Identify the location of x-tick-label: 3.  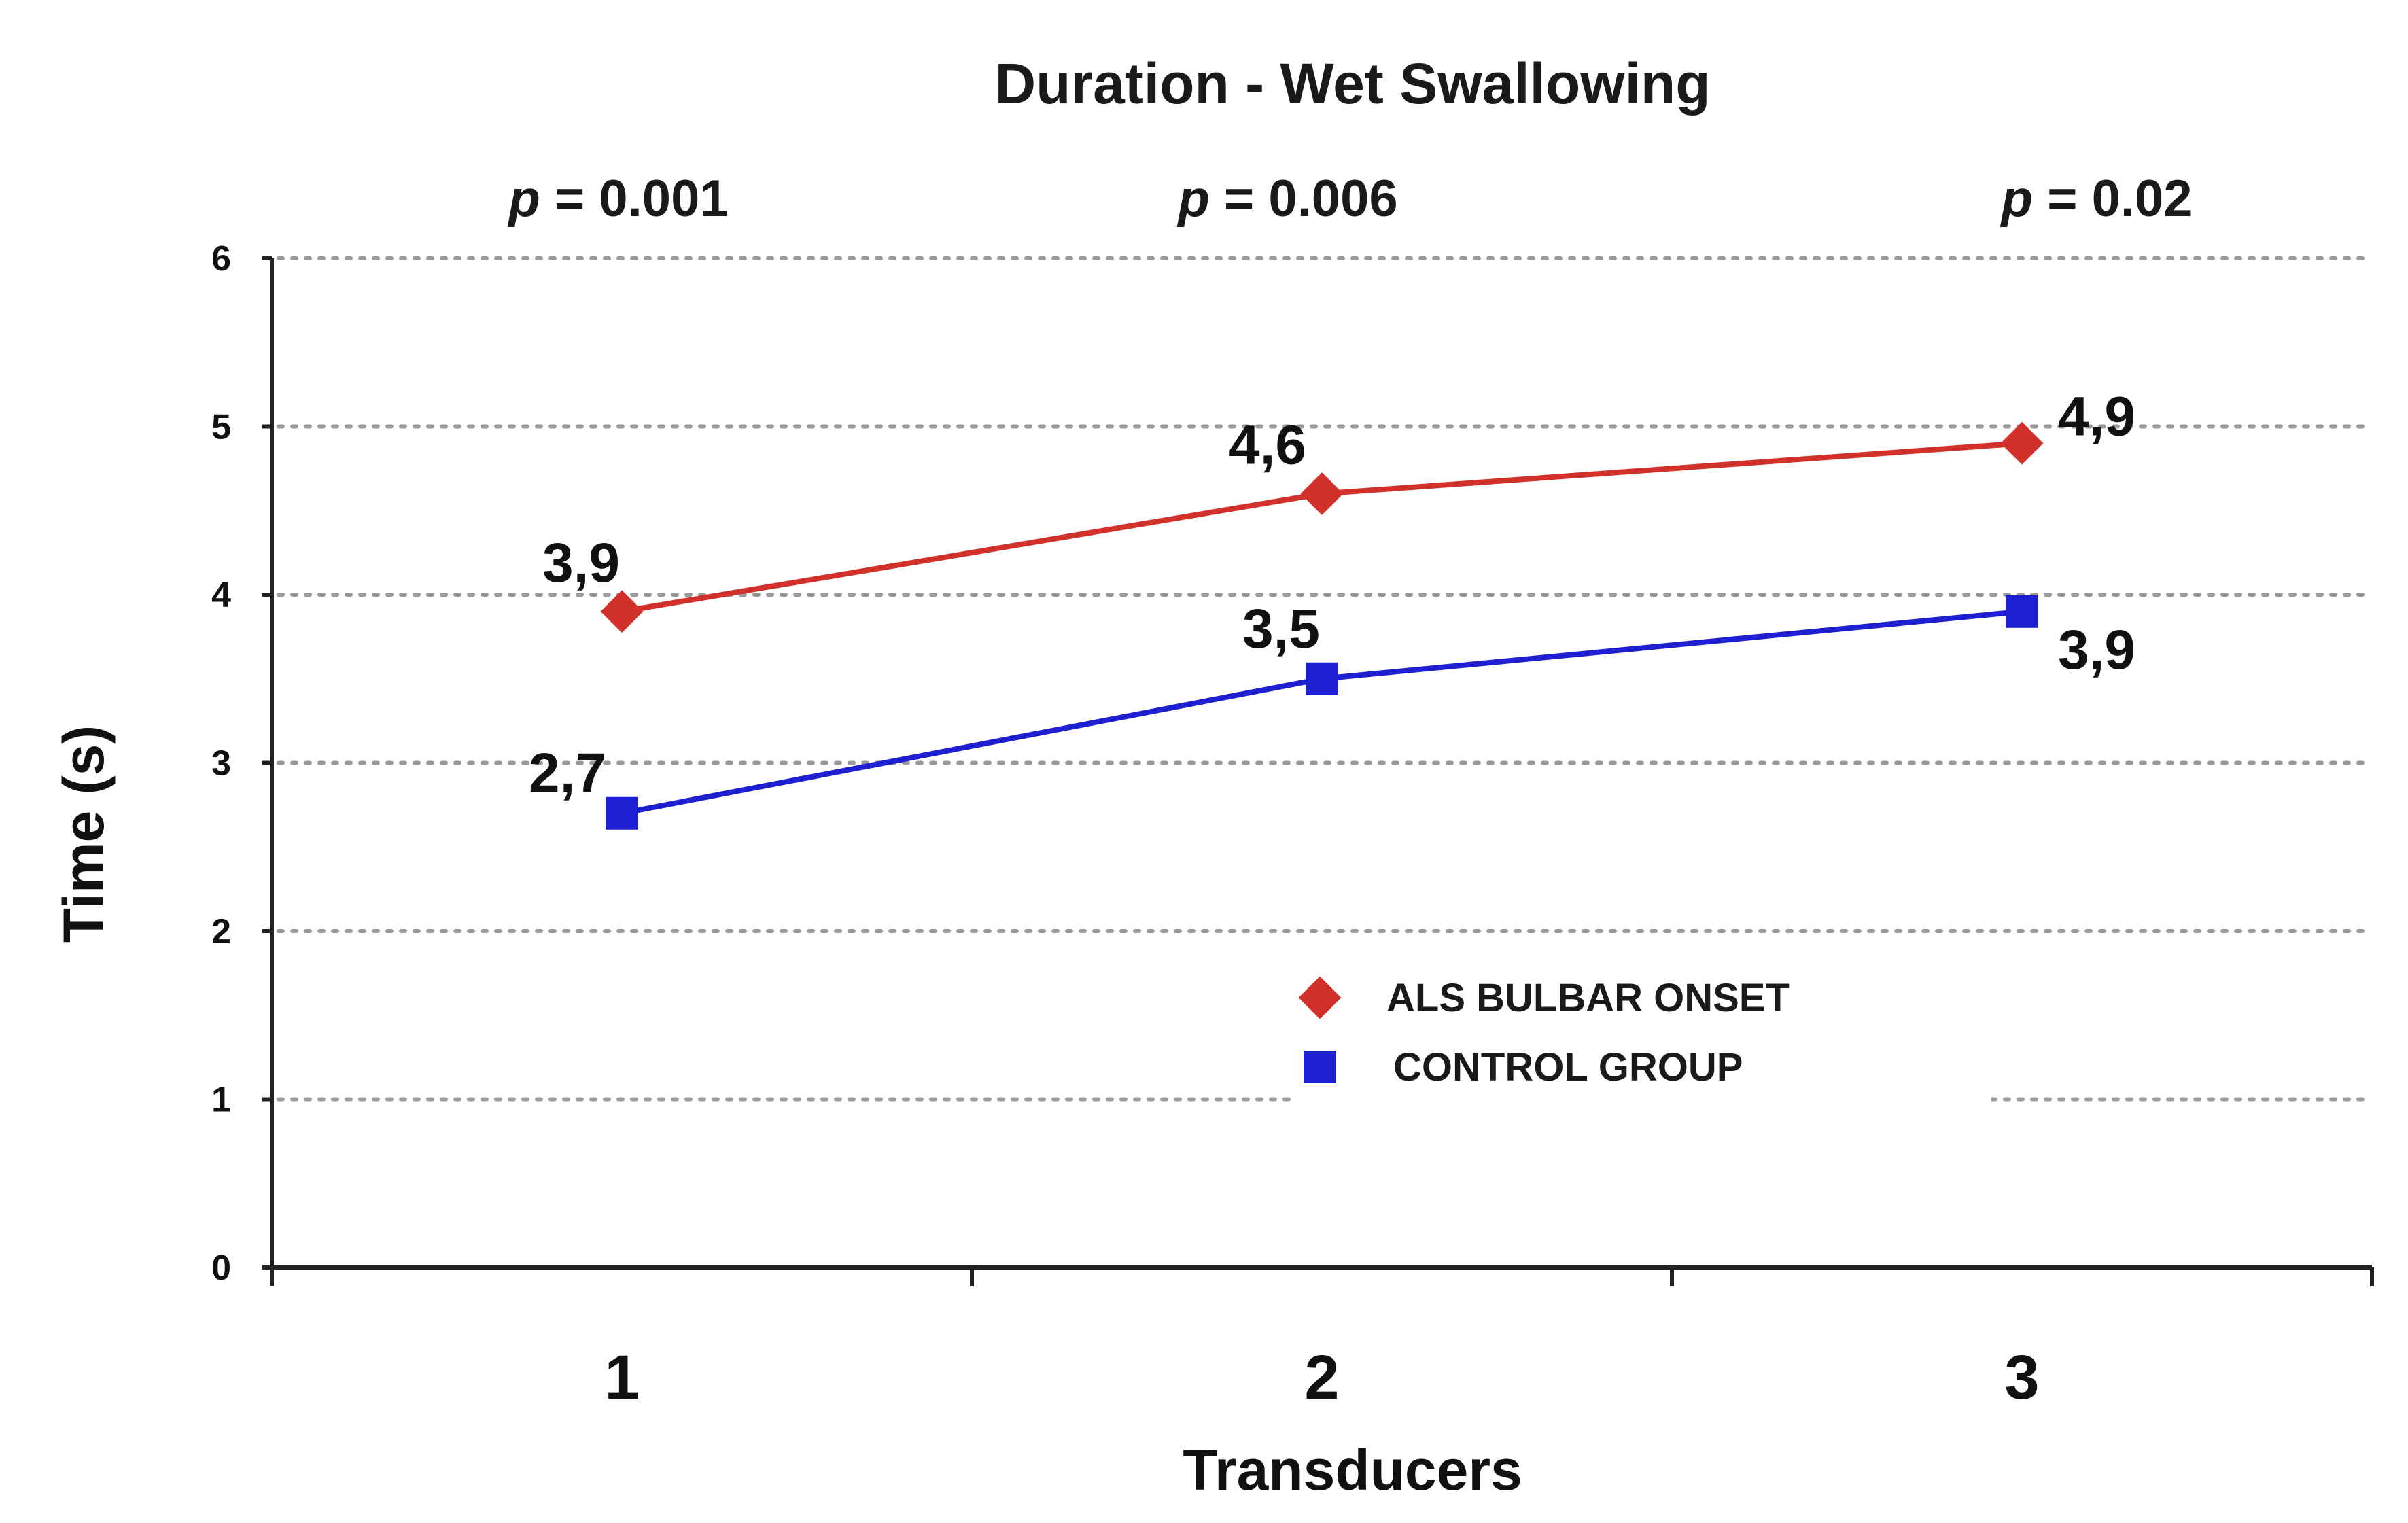
(2021, 1378).